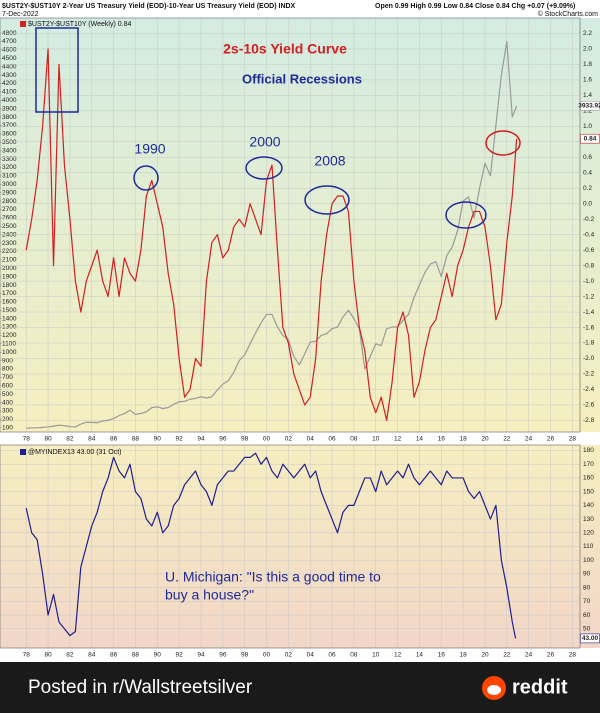  I want to click on y-tick-label: 2000, so click(9, 268).